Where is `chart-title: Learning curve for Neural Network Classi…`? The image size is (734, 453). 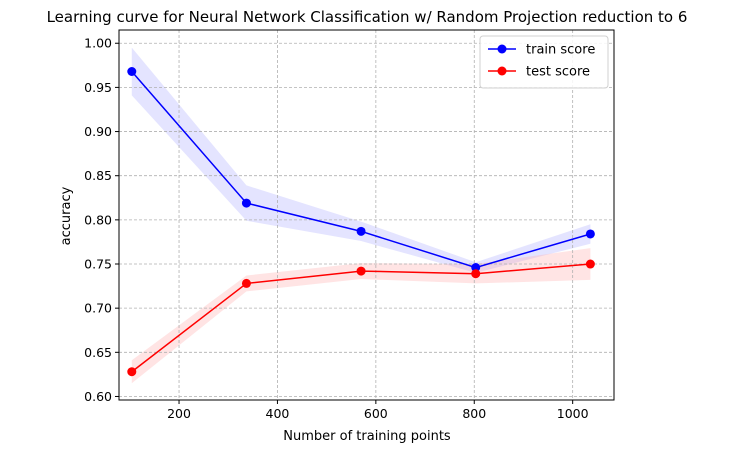 chart-title: Learning curve for Neural Network Classi… is located at coordinates (367, 17).